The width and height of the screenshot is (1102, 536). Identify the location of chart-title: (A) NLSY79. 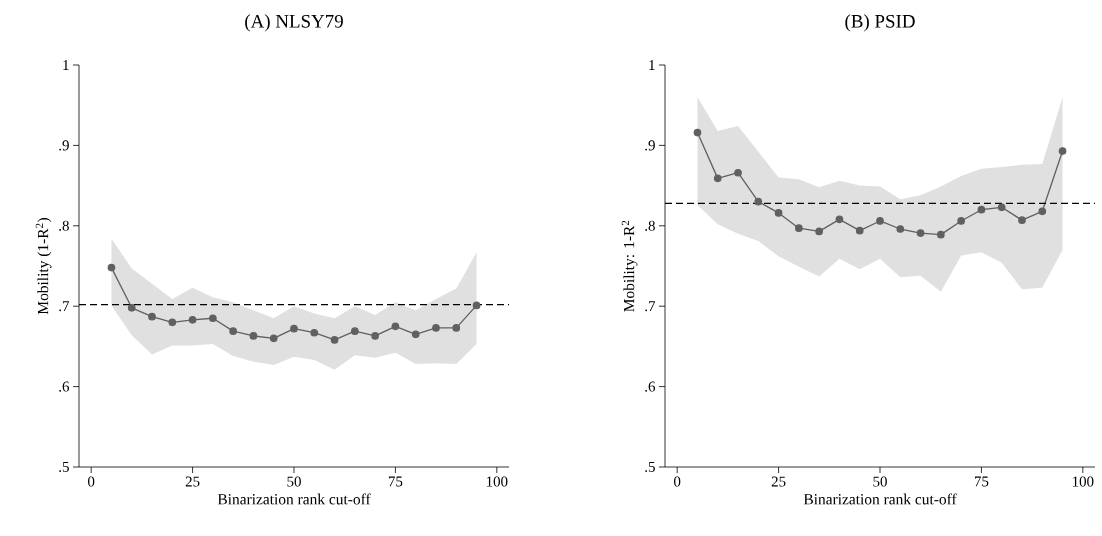
(294, 23).